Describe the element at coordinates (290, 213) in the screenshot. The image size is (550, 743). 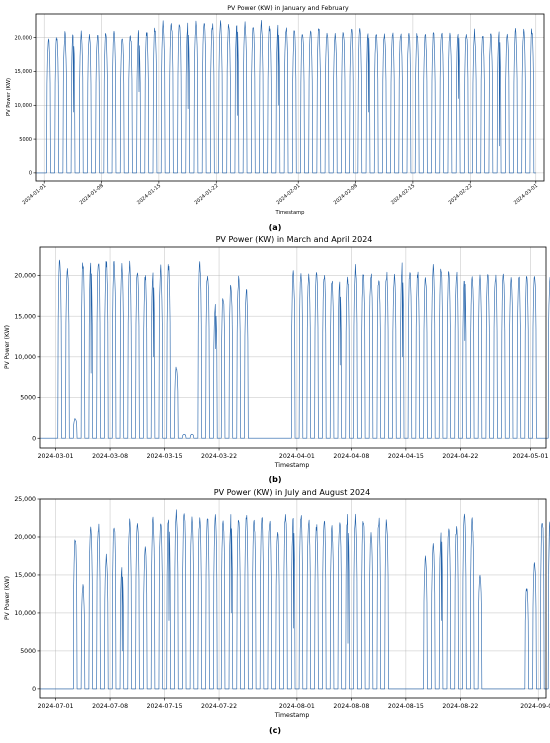
I see `chart-a-xlabel: Timestamp` at that location.